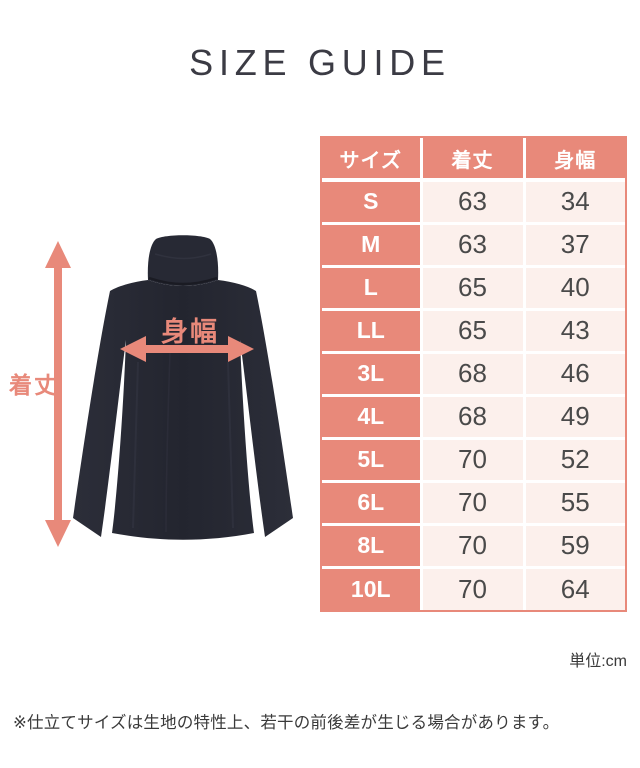 Image resolution: width=640 pixels, height=768 pixels. I want to click on table-row: 6L 70 55, so click(473, 503).